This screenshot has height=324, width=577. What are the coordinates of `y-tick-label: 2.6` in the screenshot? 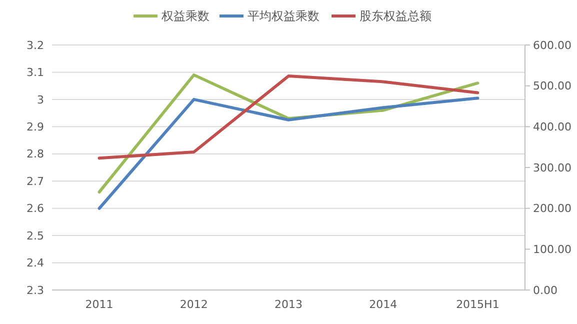 It's located at (35, 209).